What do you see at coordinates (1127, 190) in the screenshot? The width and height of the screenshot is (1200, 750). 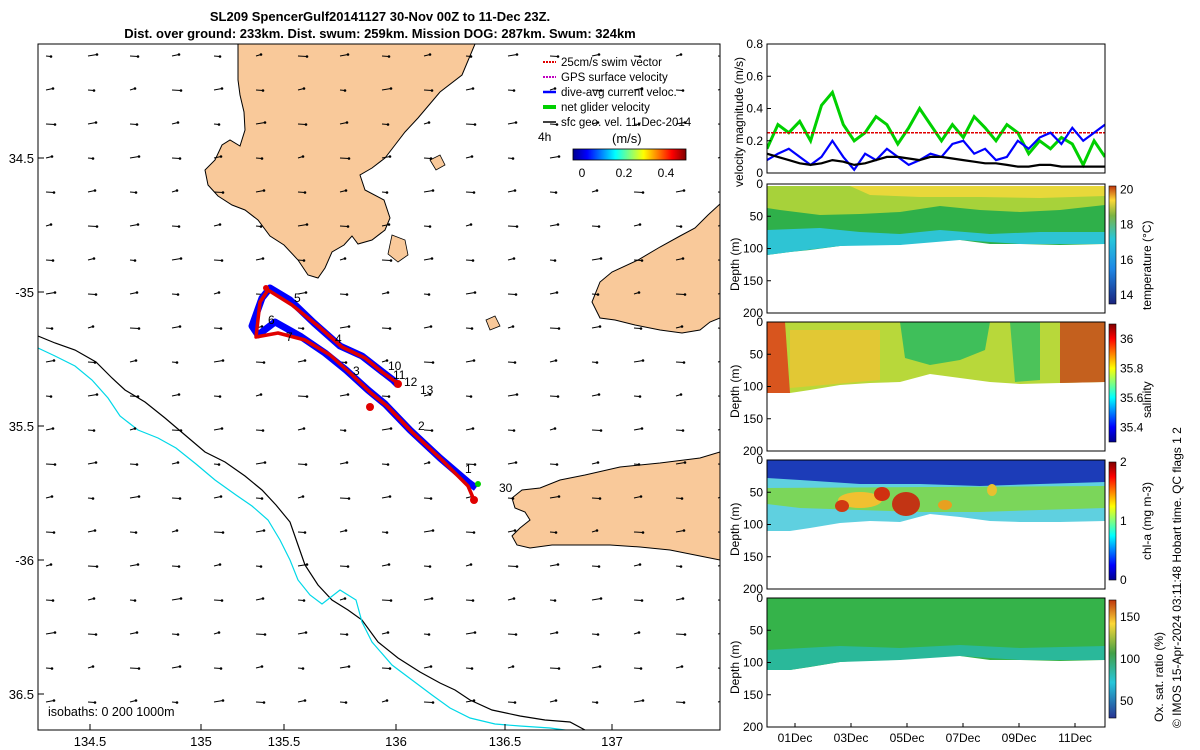 I see `colorbar-tick-label: 20` at bounding box center [1127, 190].